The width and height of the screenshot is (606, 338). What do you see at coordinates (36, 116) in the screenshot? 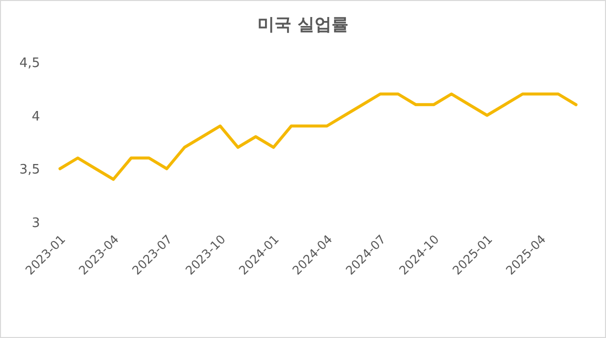
I see `y-tick-label: 4` at bounding box center [36, 116].